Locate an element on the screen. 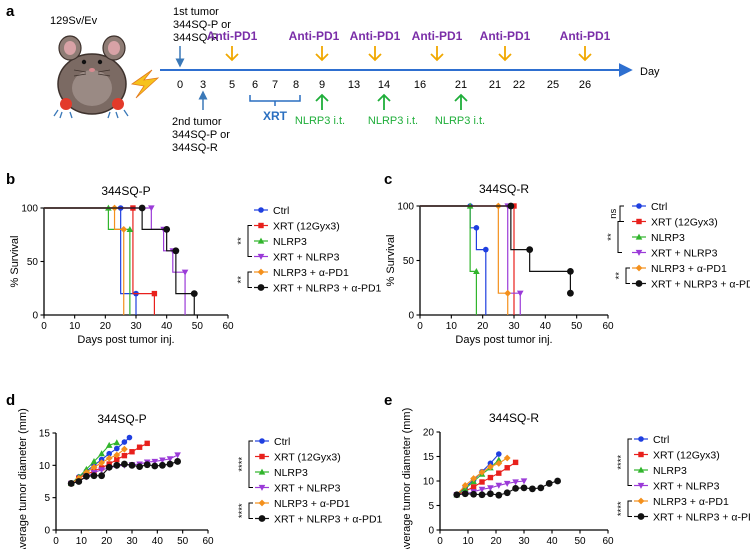  day-13: 13 is located at coordinates (354, 85).